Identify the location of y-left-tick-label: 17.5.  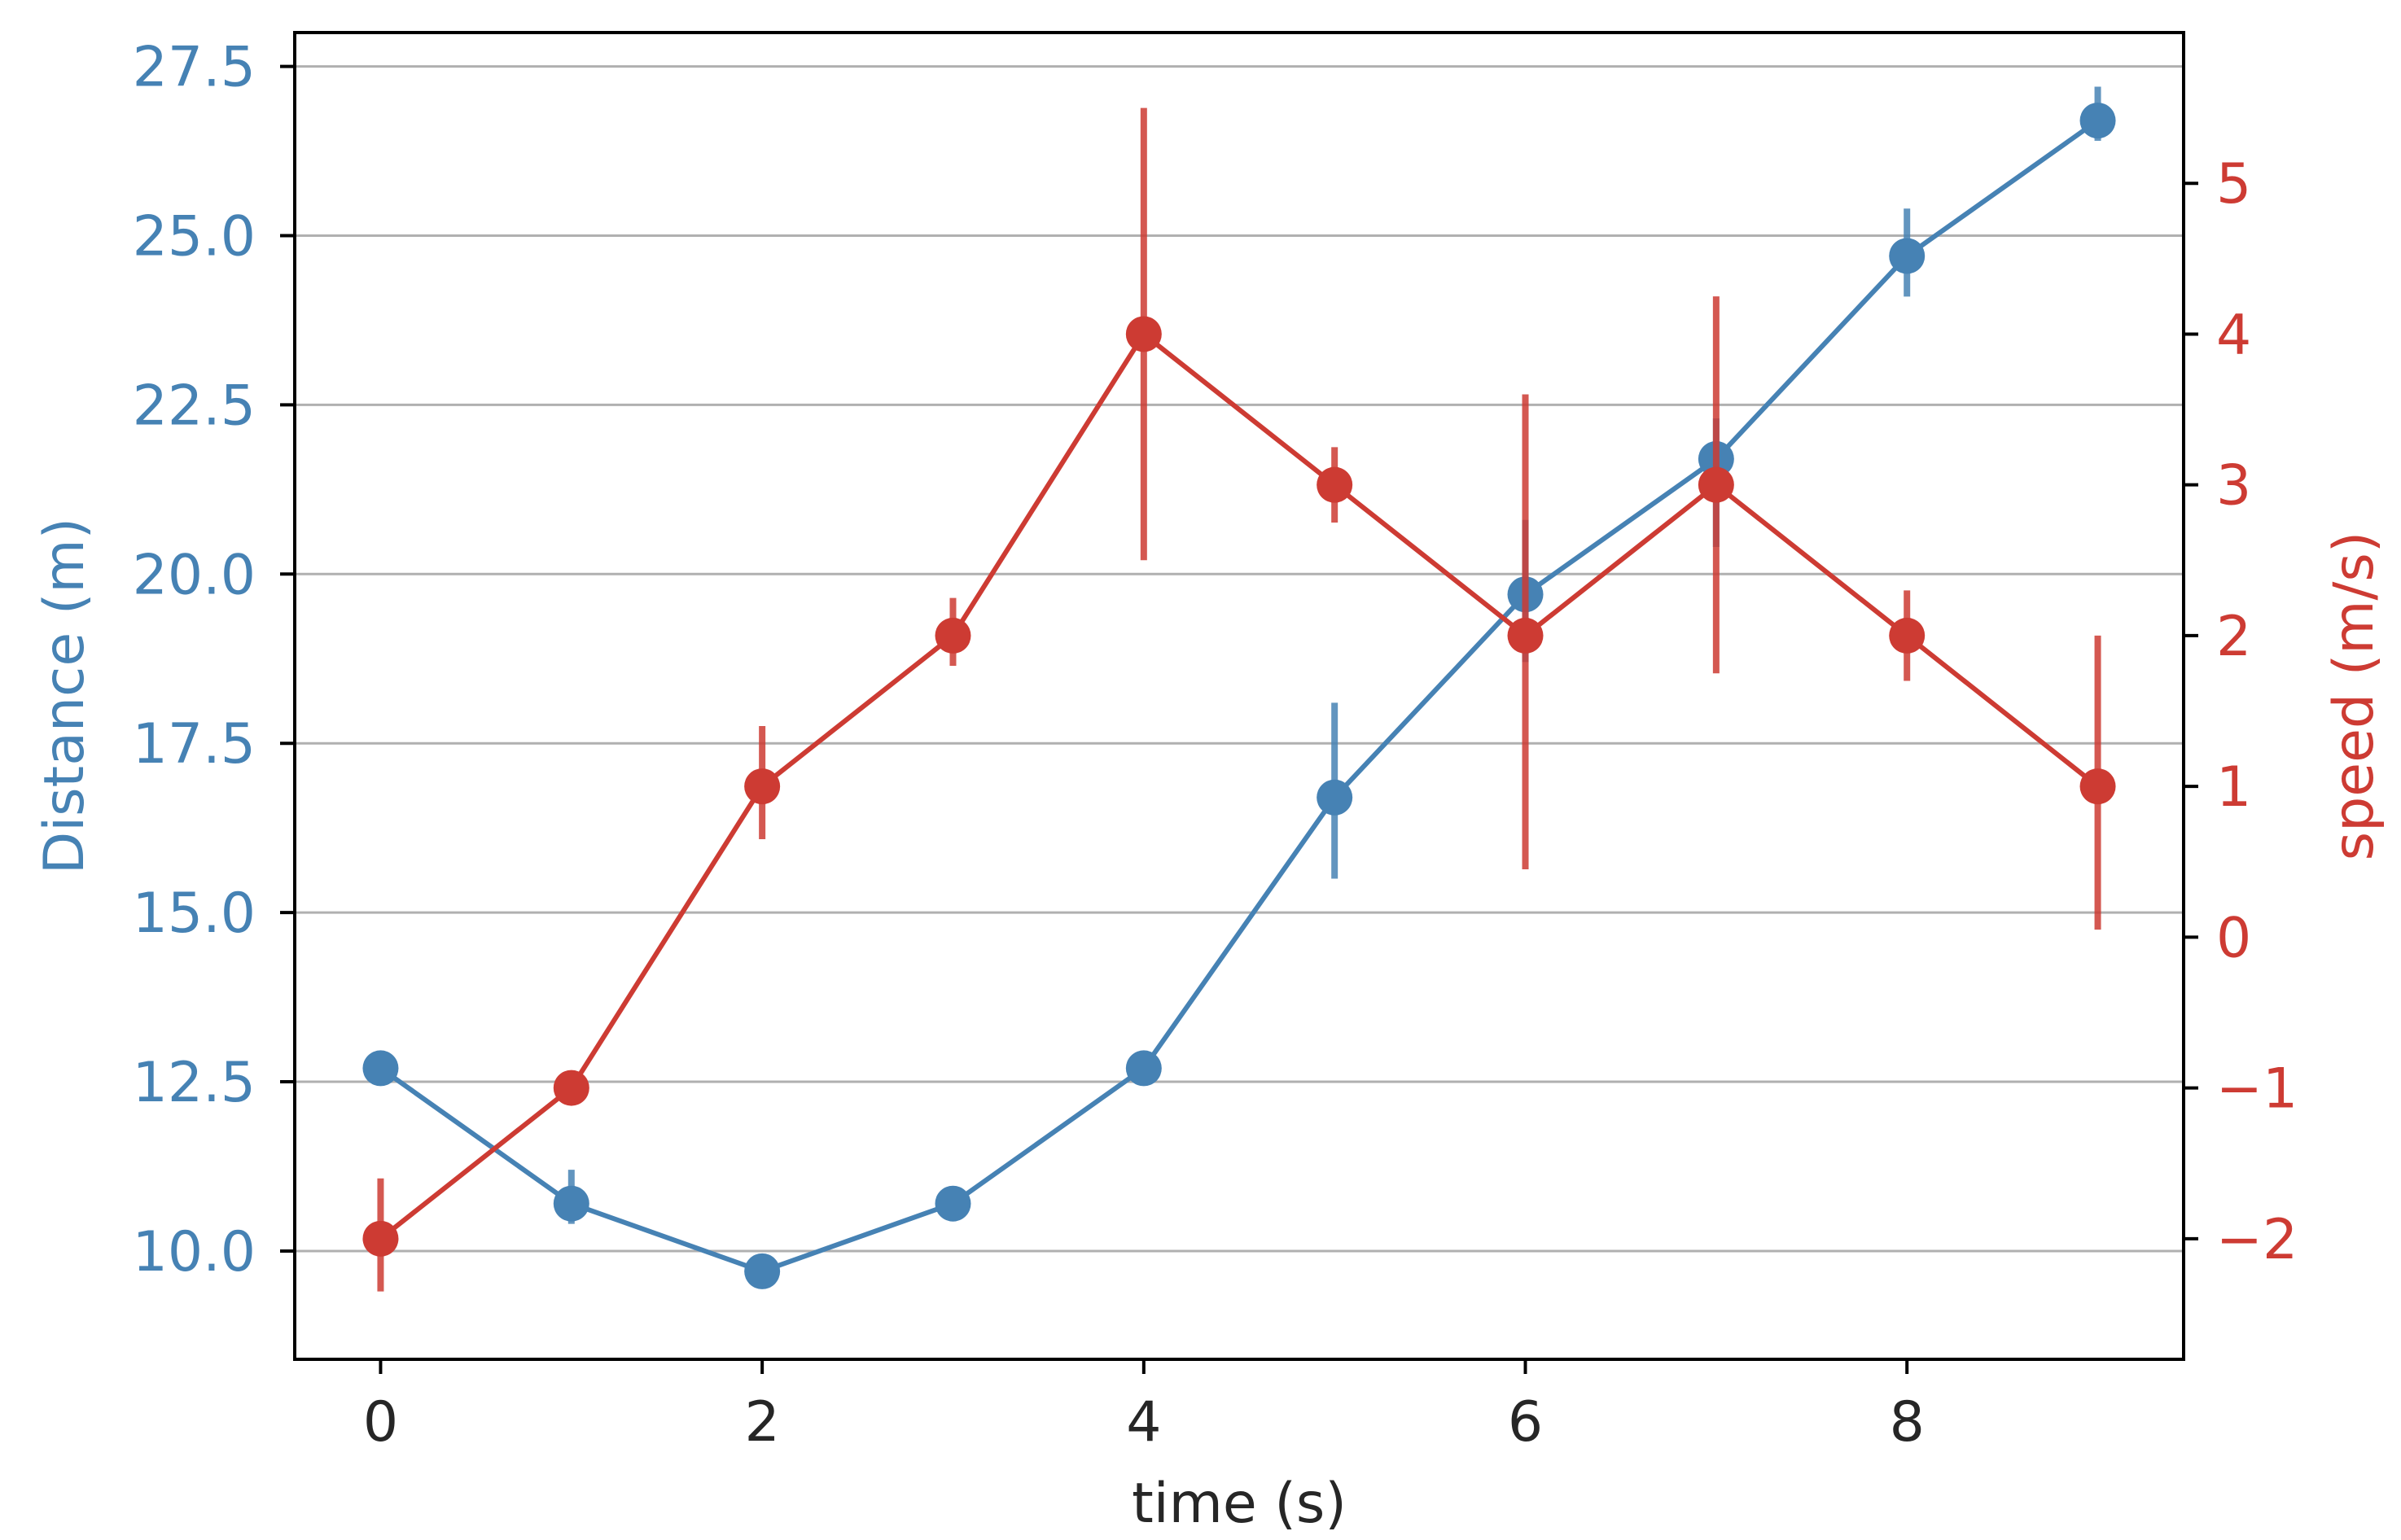
(194, 744).